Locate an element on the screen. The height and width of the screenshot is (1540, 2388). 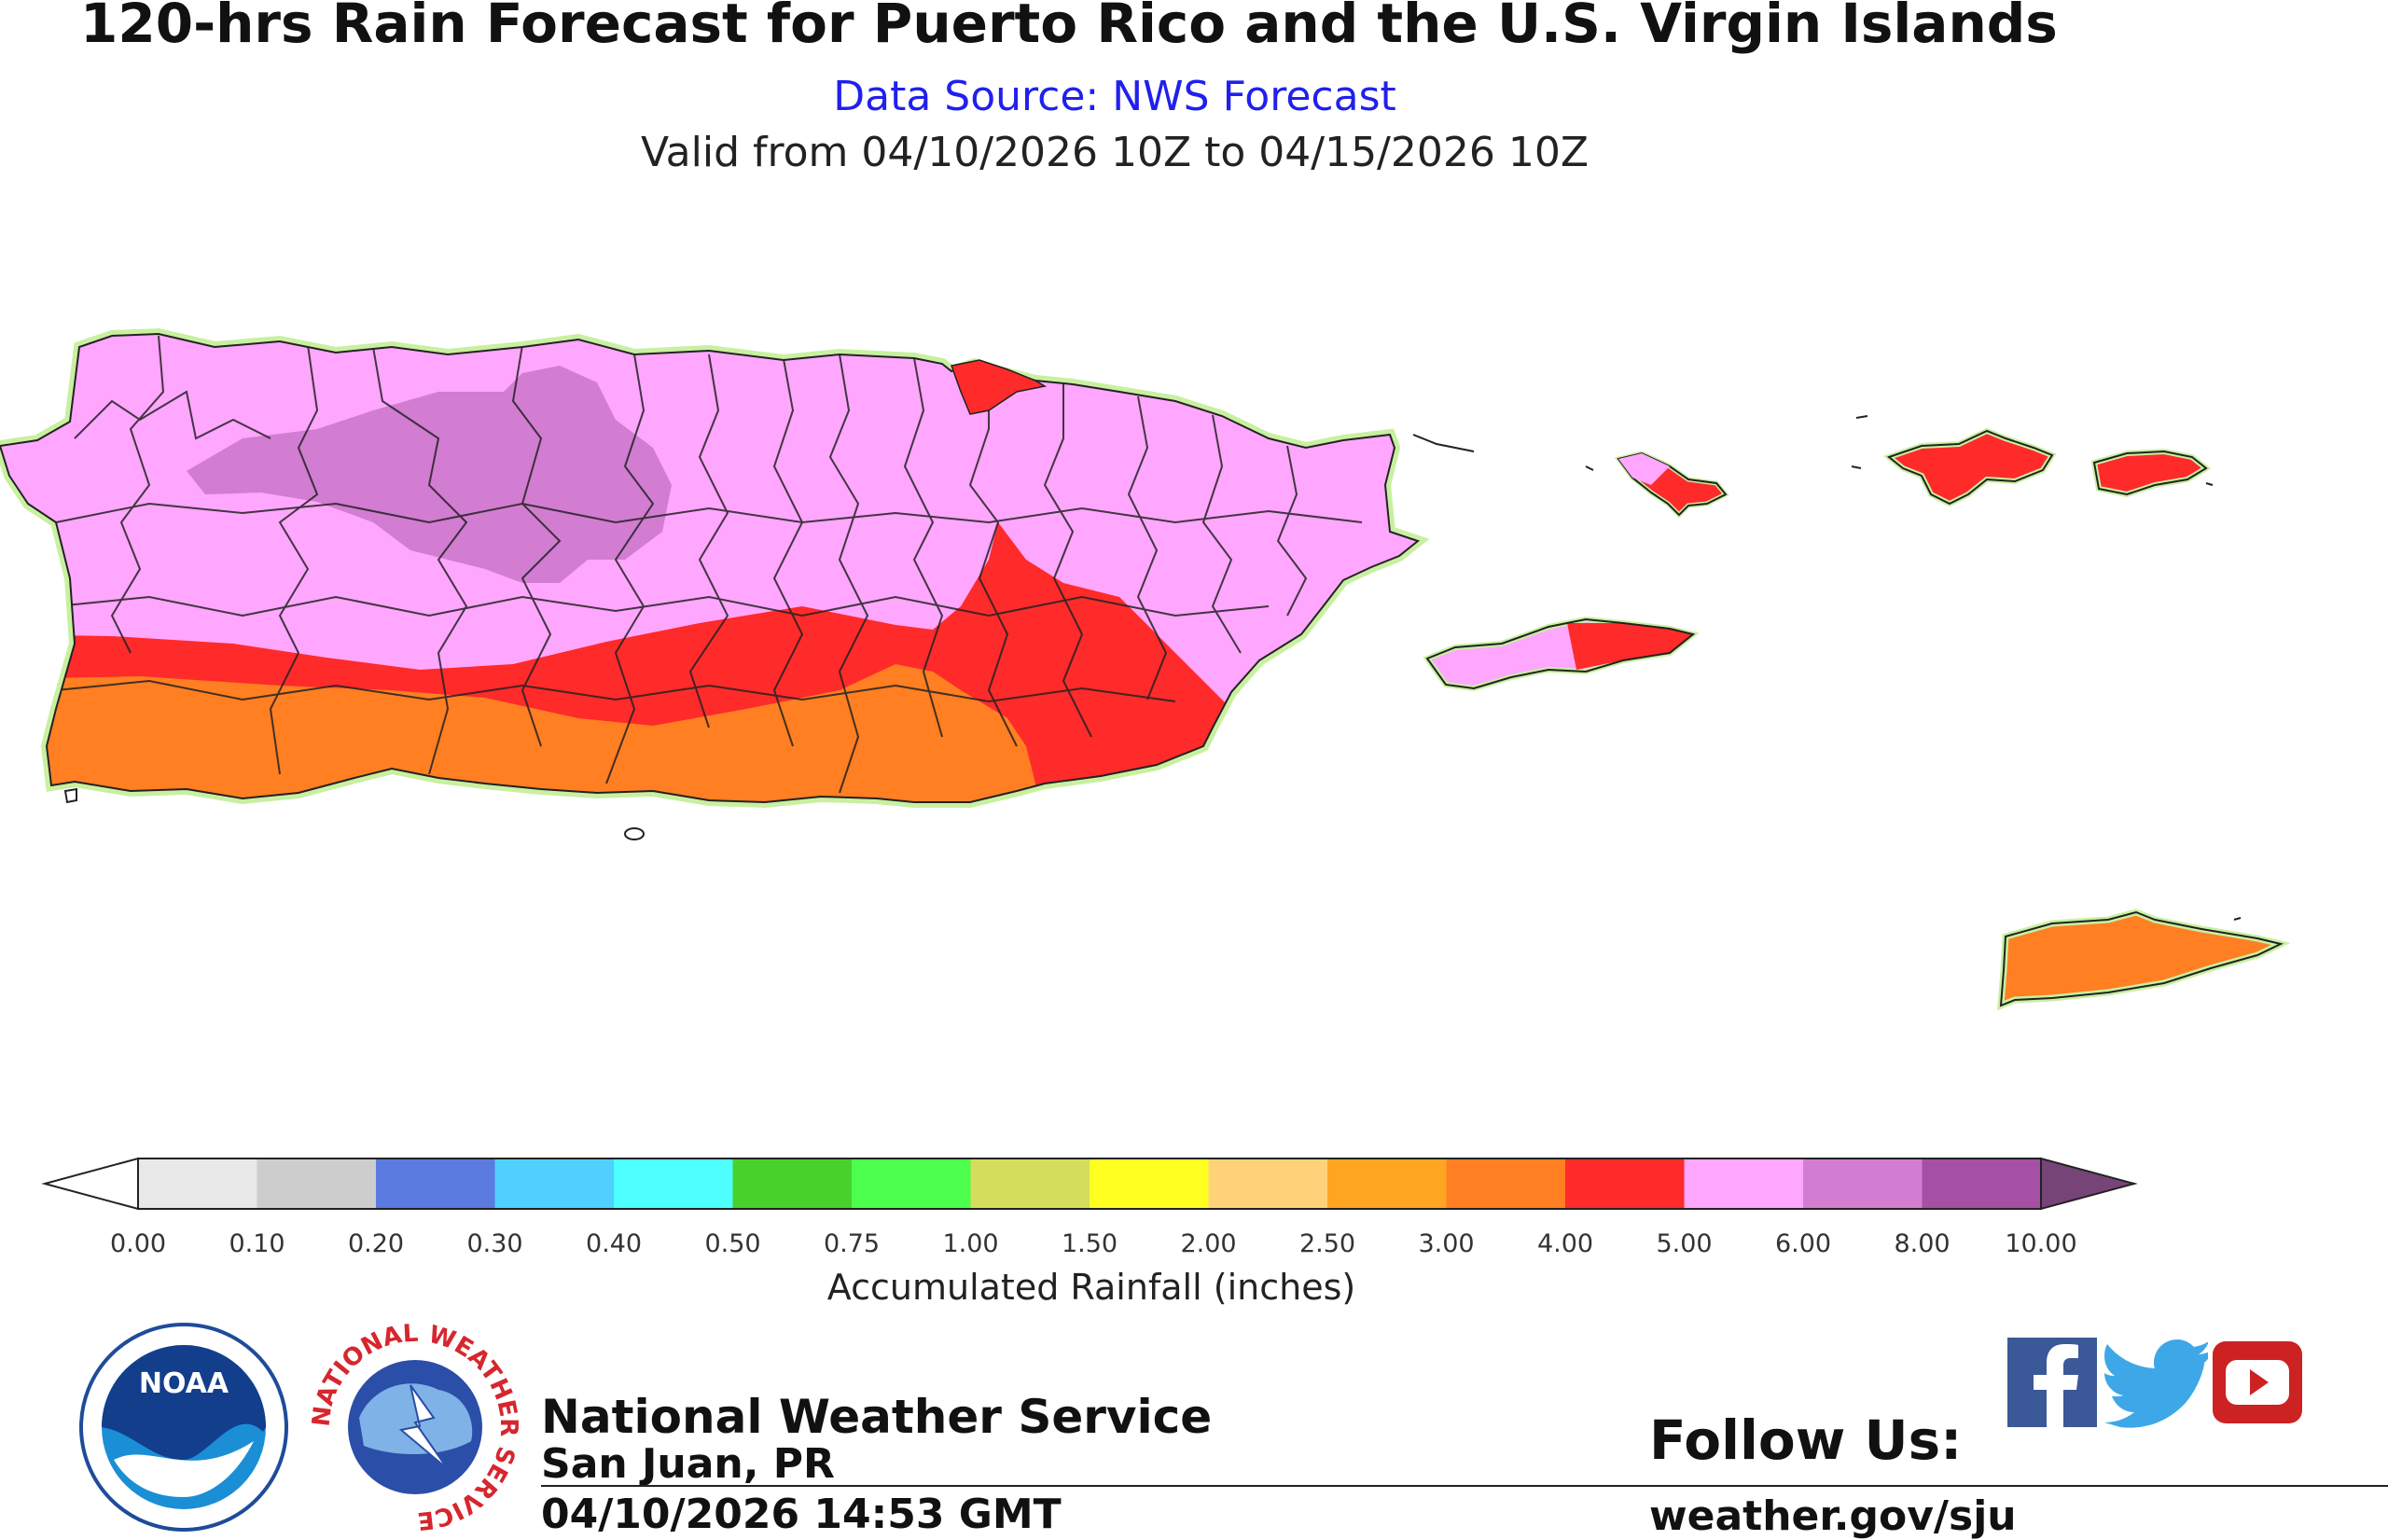
facebook-icon is located at coordinates (2052, 1383).